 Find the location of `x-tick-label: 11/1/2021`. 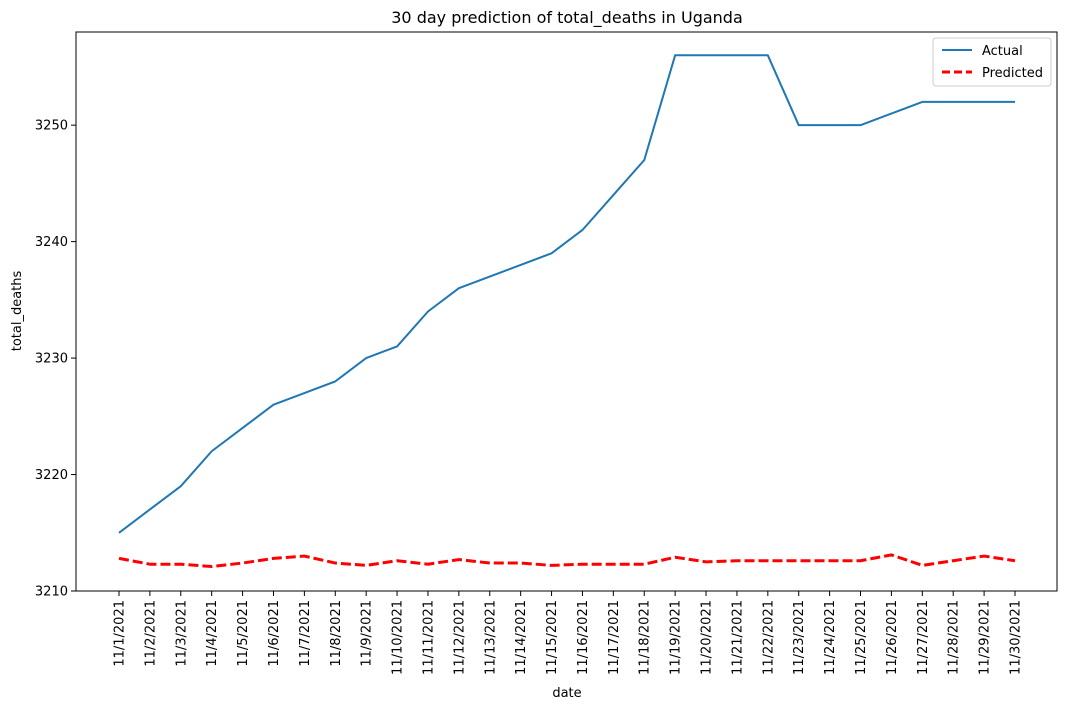

x-tick-label: 11/1/2021 is located at coordinates (120, 633).